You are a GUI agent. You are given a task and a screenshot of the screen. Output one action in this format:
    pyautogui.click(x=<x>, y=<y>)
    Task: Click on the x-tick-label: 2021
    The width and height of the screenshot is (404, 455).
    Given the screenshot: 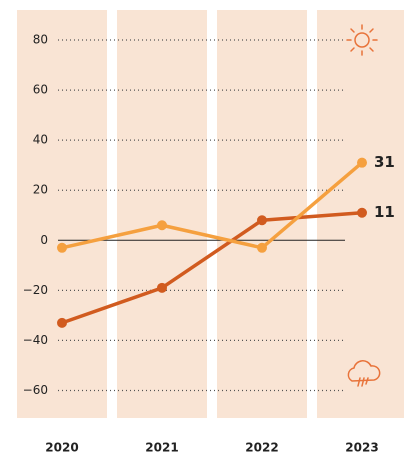 What is the action you would take?
    pyautogui.click(x=161, y=448)
    